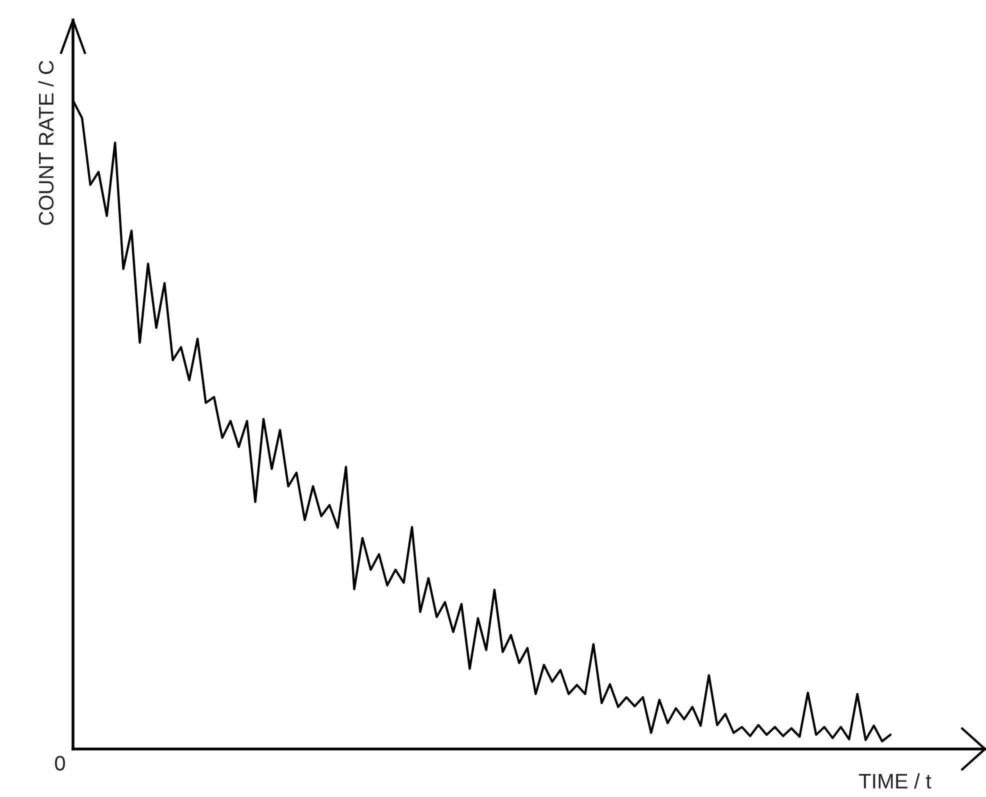 This screenshot has width=986, height=797. I want to click on x-axis-title: TIME / t, so click(895, 781).